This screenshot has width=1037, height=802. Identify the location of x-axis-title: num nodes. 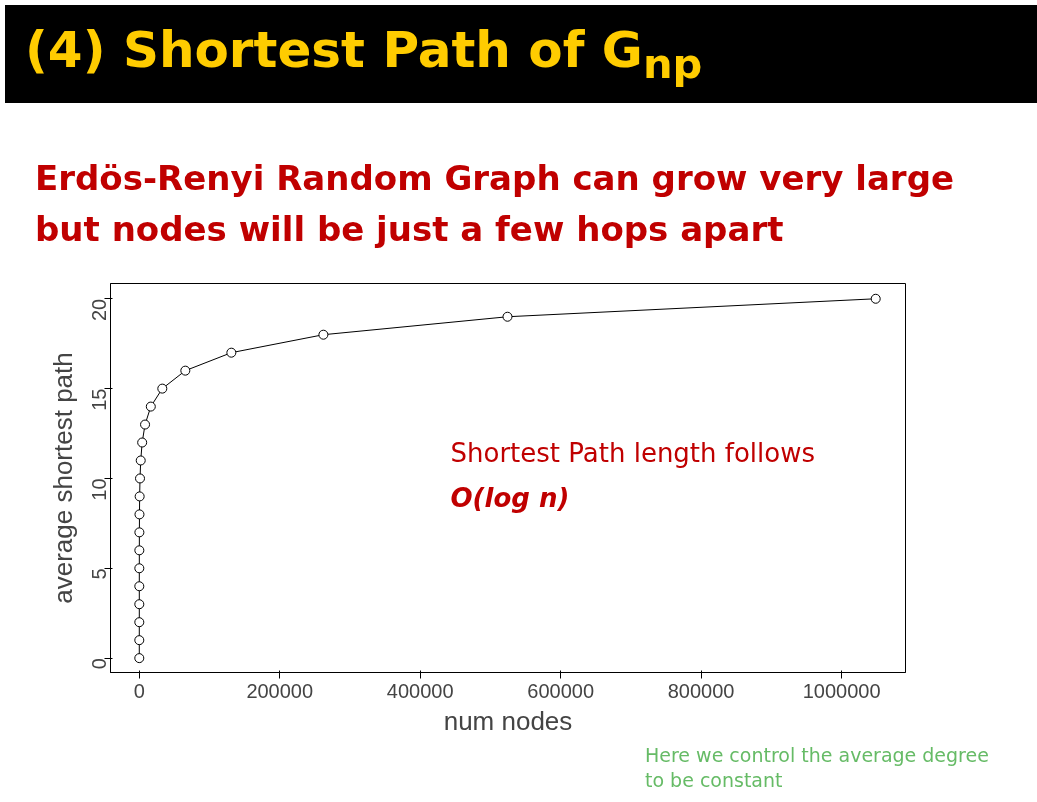
(508, 720).